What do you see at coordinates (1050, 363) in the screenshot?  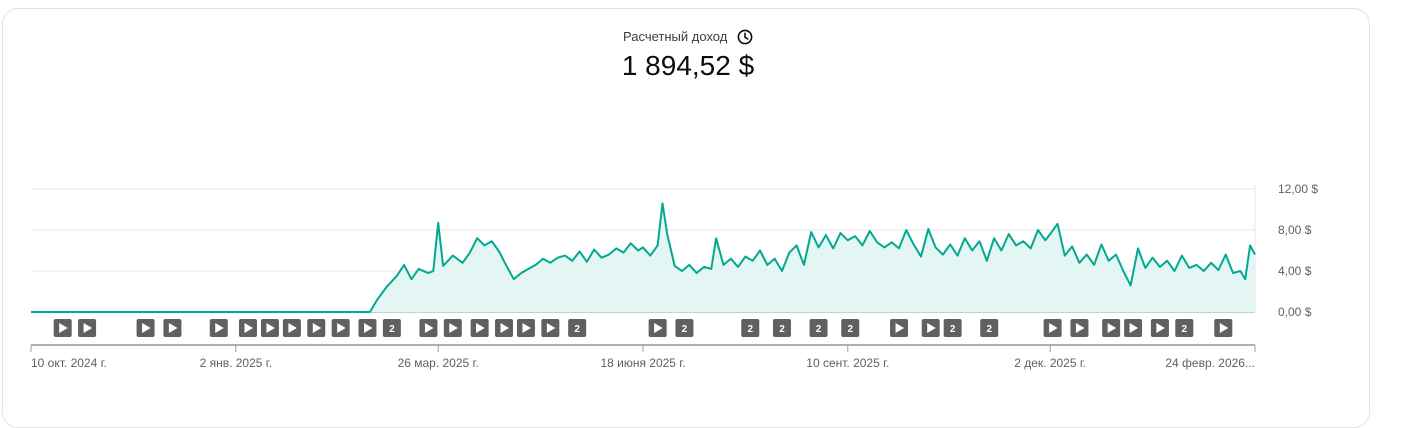 I see `x-tick-label: 2 дек. 2025 г.` at bounding box center [1050, 363].